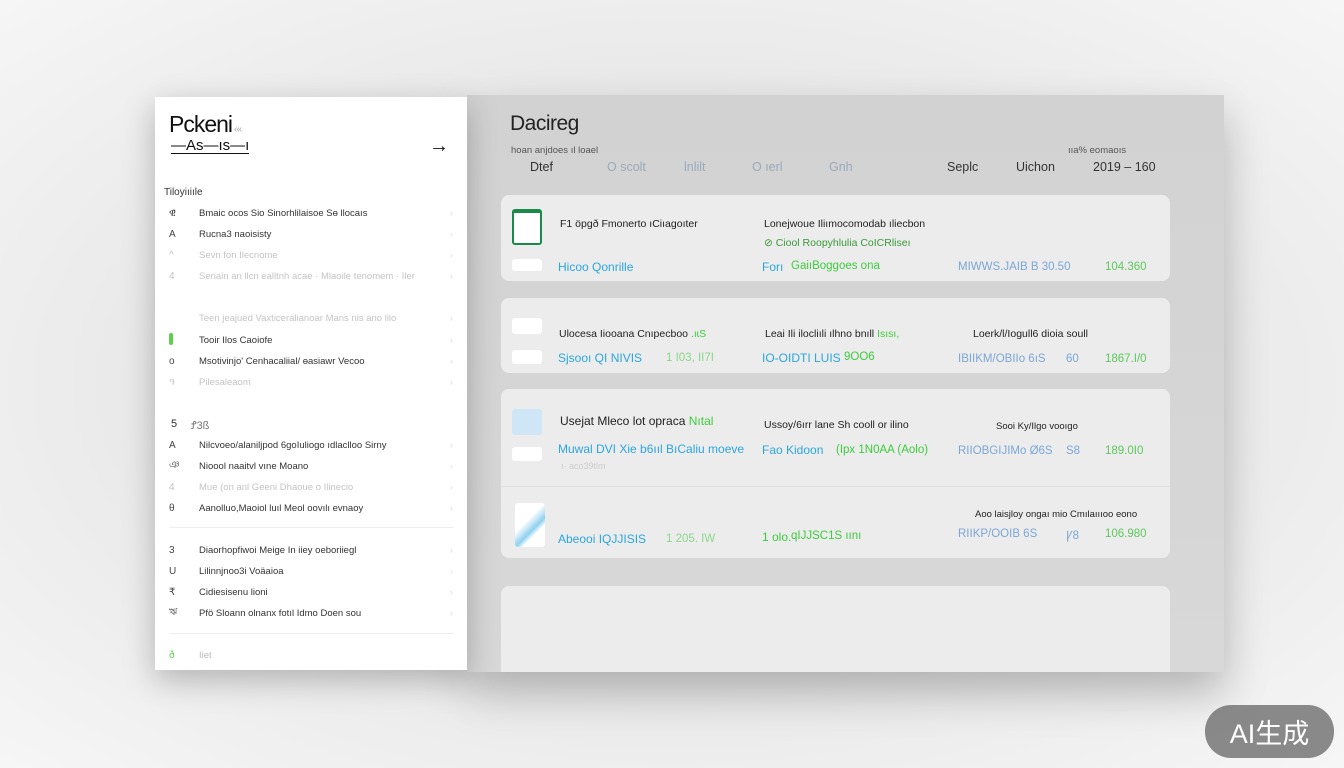 Image resolution: width=1344 pixels, height=768 pixels. What do you see at coordinates (172, 361) in the screenshot?
I see `sidebar-item-icon: o` at bounding box center [172, 361].